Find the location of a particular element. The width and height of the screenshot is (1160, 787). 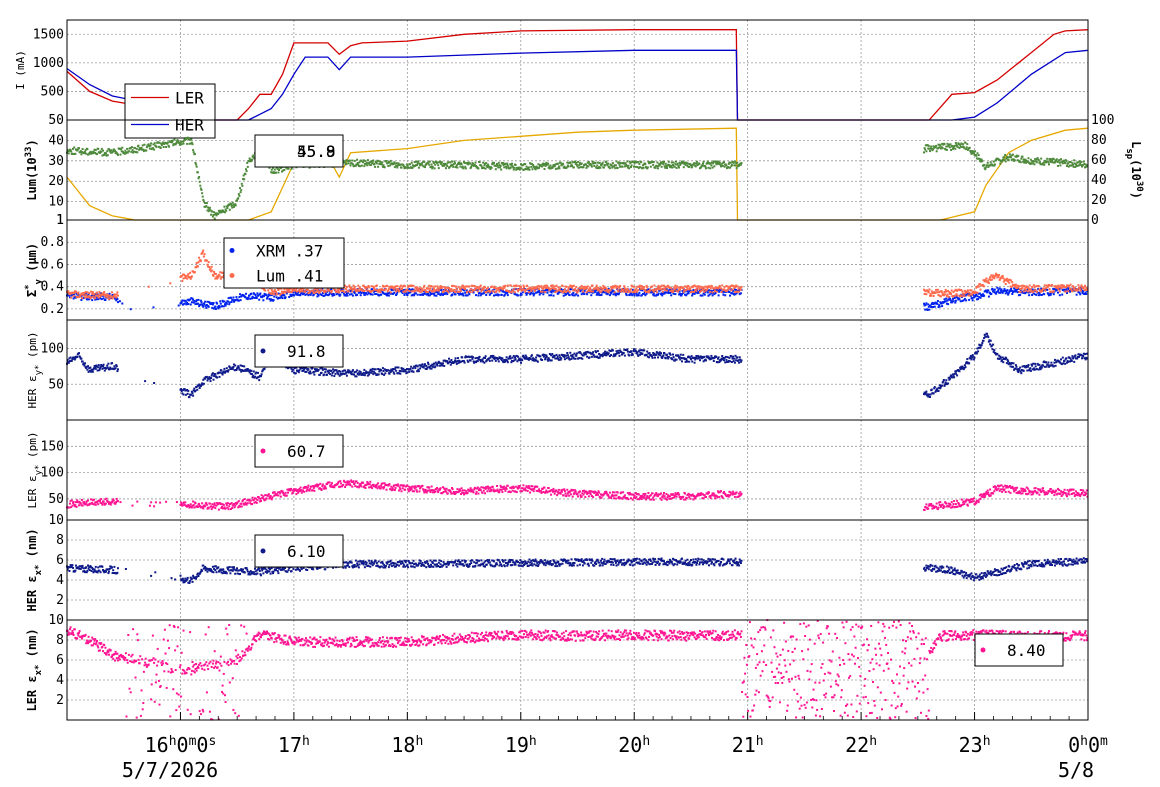

panel-3-ytick-3: 0.8 is located at coordinates (52, 242).